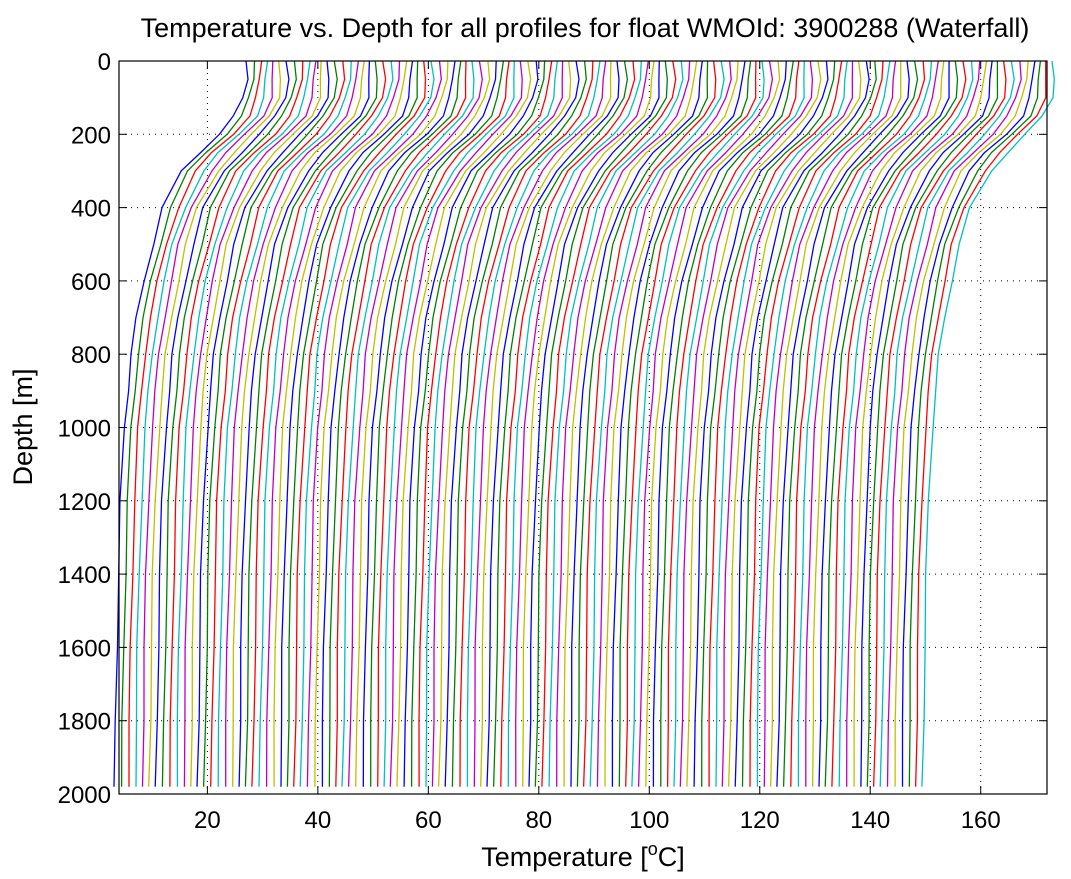  Describe the element at coordinates (649, 820) in the screenshot. I see `x-tick-label: 100` at that location.